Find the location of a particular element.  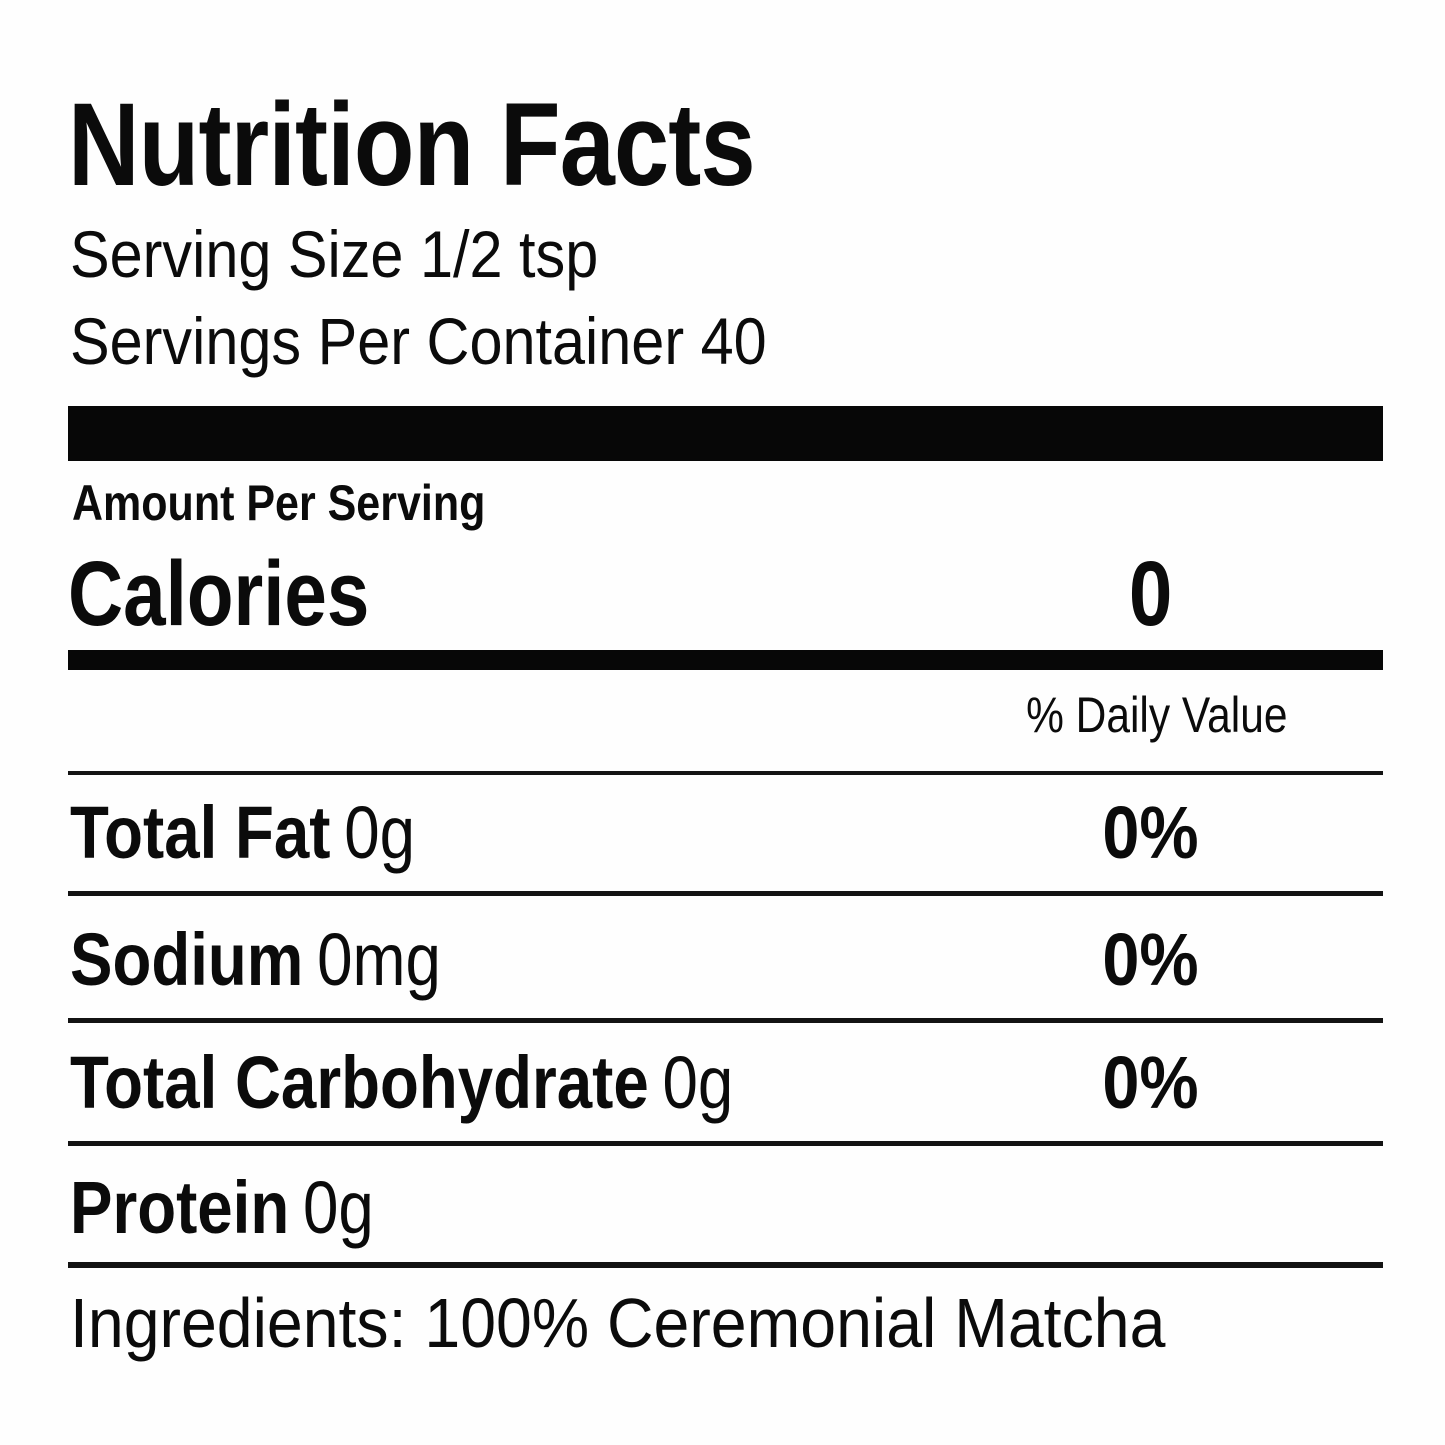

nutrient-name: Total Carbohydrate is located at coordinates (359, 1082).